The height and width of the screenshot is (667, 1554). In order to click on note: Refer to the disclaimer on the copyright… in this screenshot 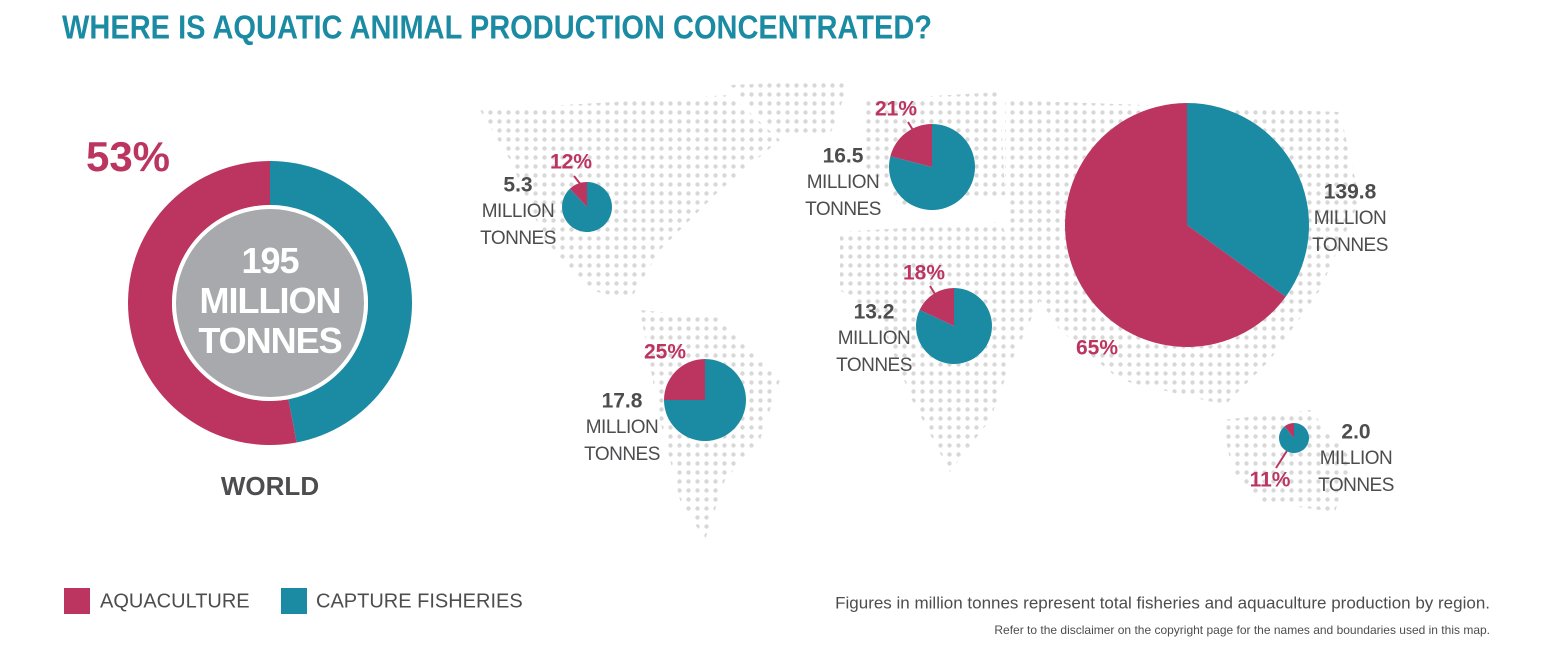, I will do `click(1242, 630)`.